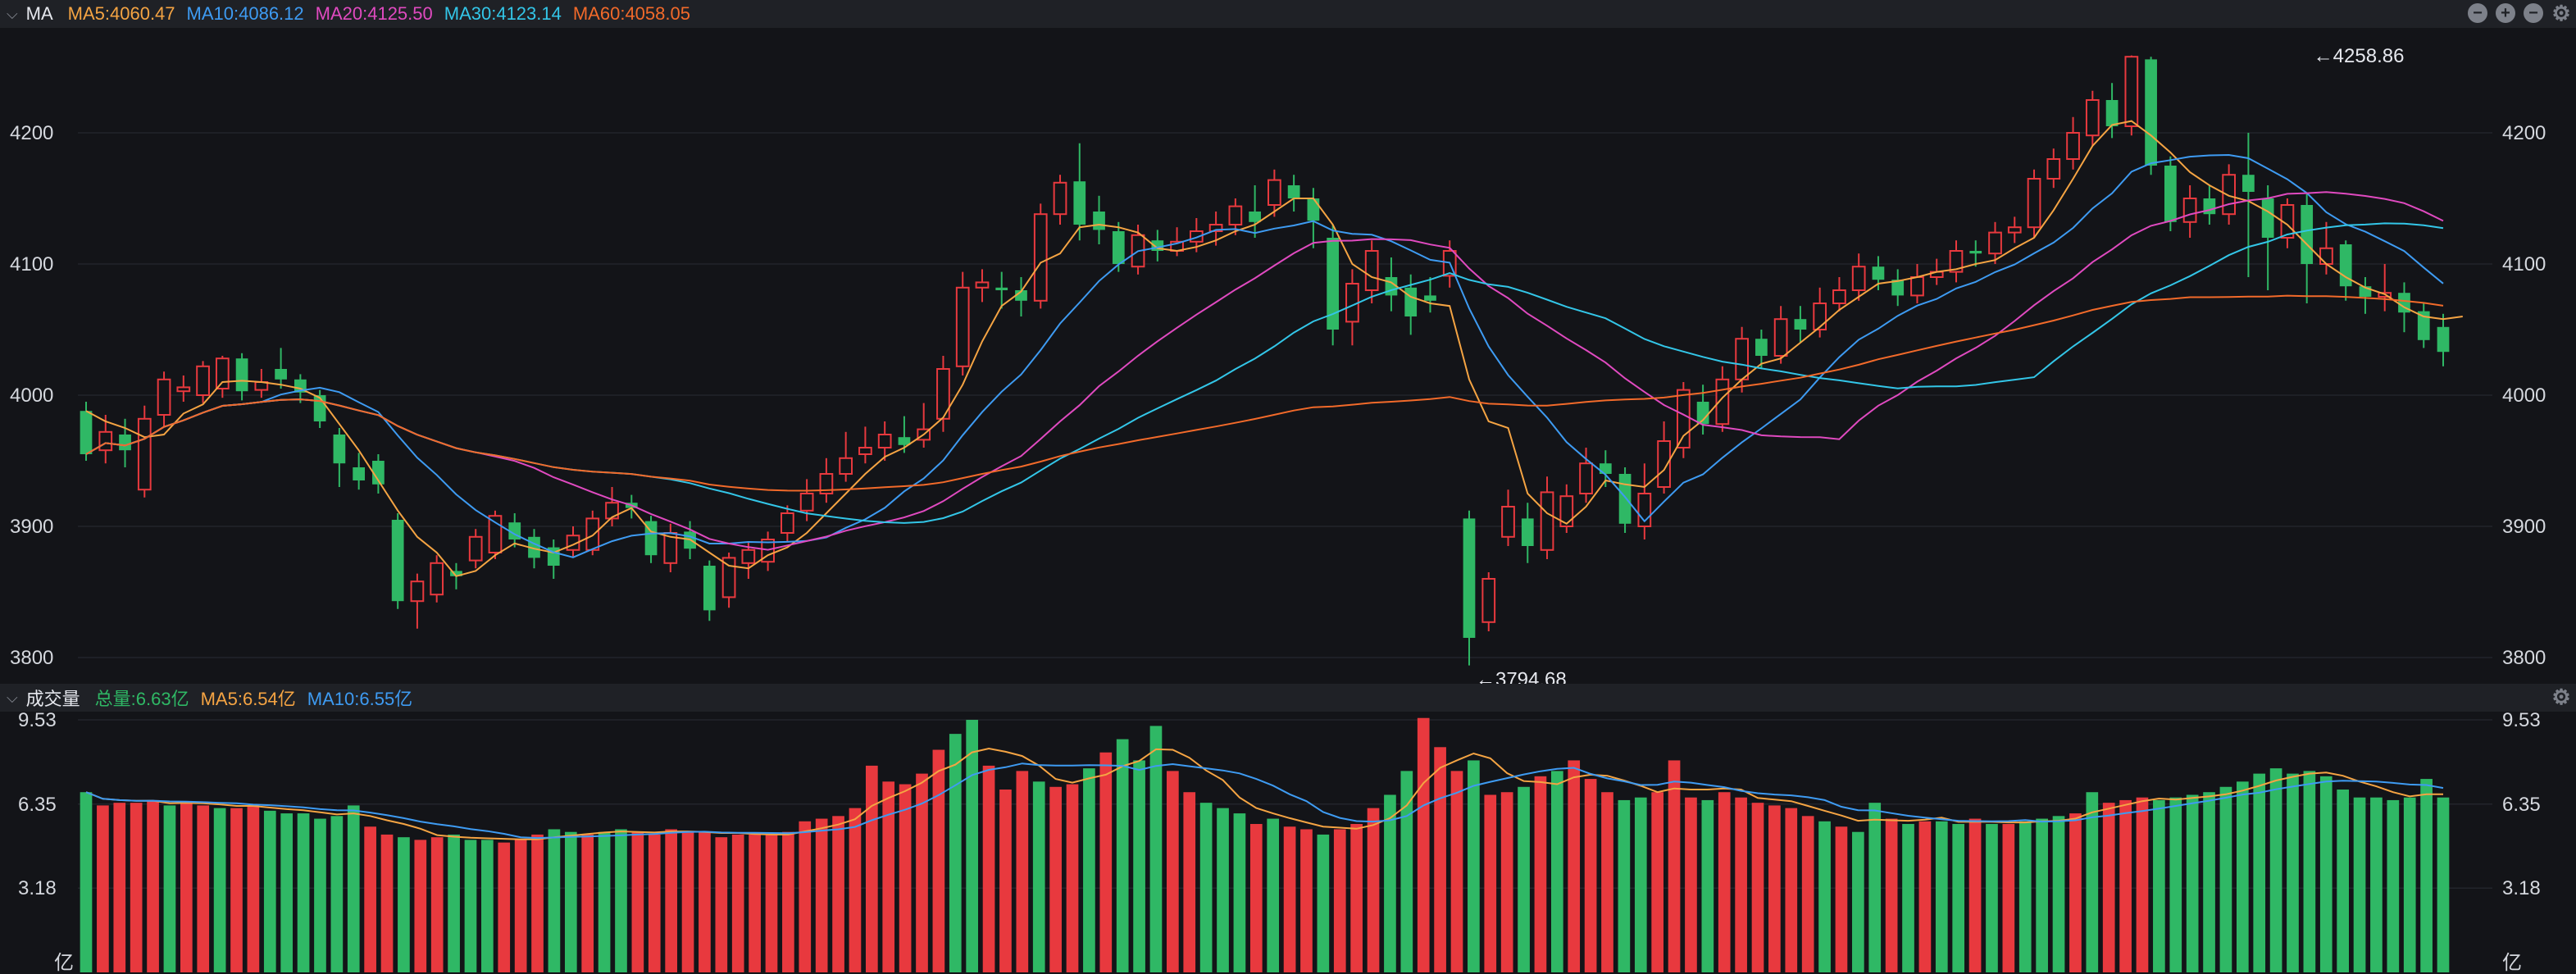 The height and width of the screenshot is (974, 2576). Describe the element at coordinates (631, 13) in the screenshot. I see `legend-ma60: MA60:4058.05` at that location.